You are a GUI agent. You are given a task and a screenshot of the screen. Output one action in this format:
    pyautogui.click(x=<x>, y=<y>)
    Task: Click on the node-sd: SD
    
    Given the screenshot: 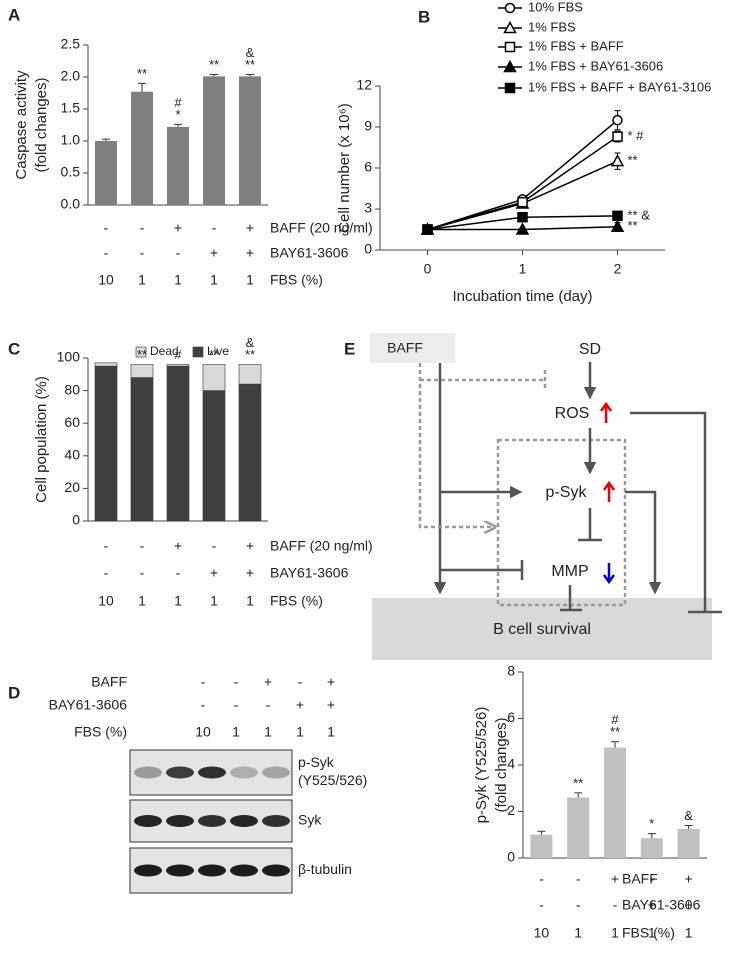 What is the action you would take?
    pyautogui.click(x=590, y=349)
    